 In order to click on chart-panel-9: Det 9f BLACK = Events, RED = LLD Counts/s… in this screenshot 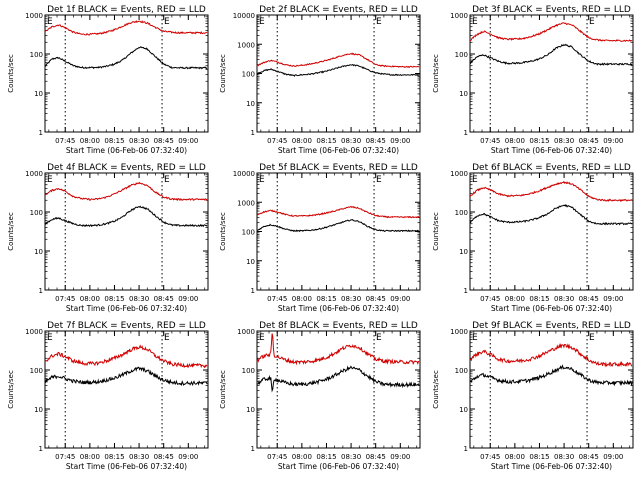, I will do `click(533, 396)`.